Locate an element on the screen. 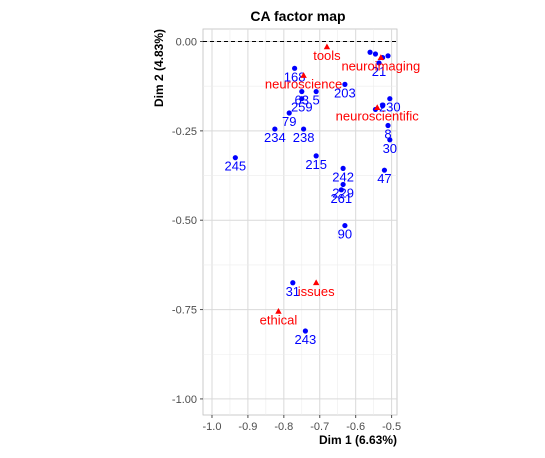 This screenshot has height=458, width=545. x-tick-label: -0.9 is located at coordinates (247, 427).